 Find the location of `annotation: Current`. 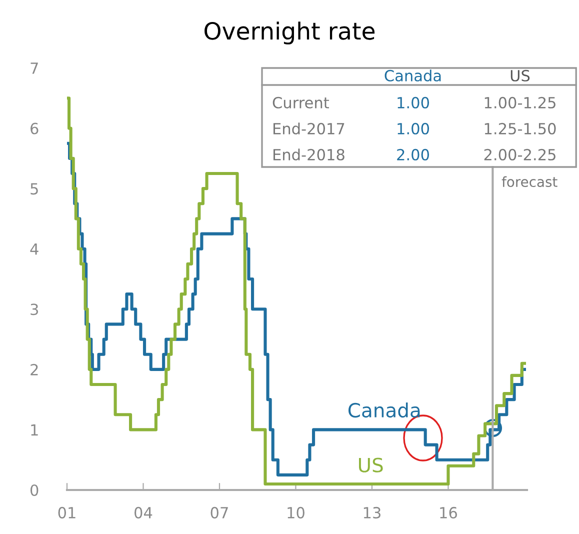

annotation: Current is located at coordinates (301, 102).